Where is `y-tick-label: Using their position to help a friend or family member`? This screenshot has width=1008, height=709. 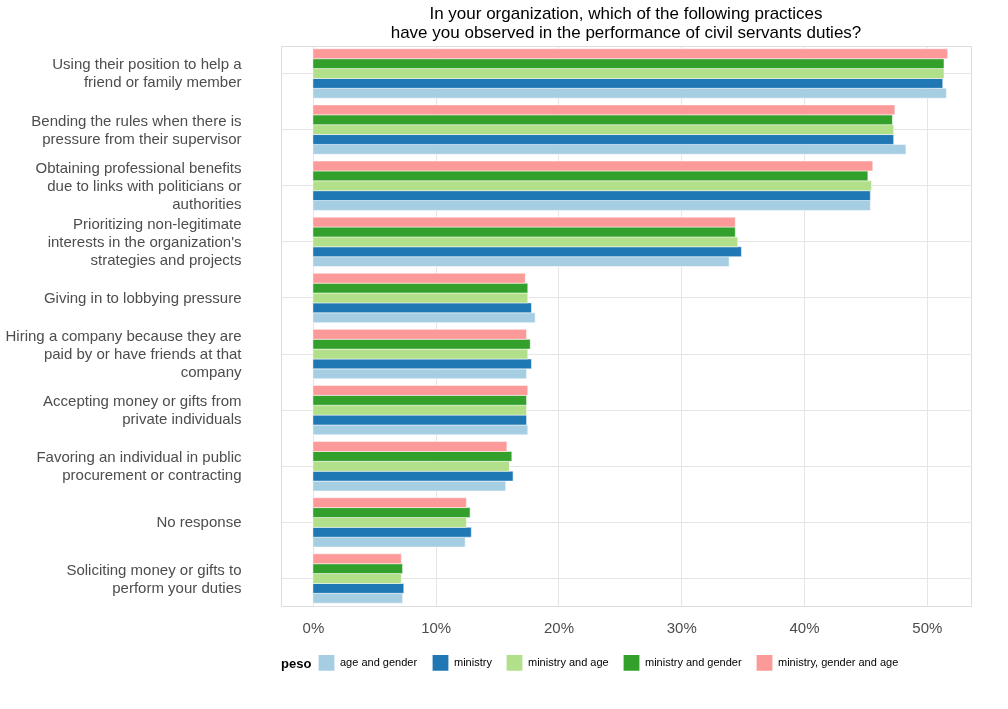 y-tick-label: Using their position to help a friend or family member is located at coordinates (147, 73).